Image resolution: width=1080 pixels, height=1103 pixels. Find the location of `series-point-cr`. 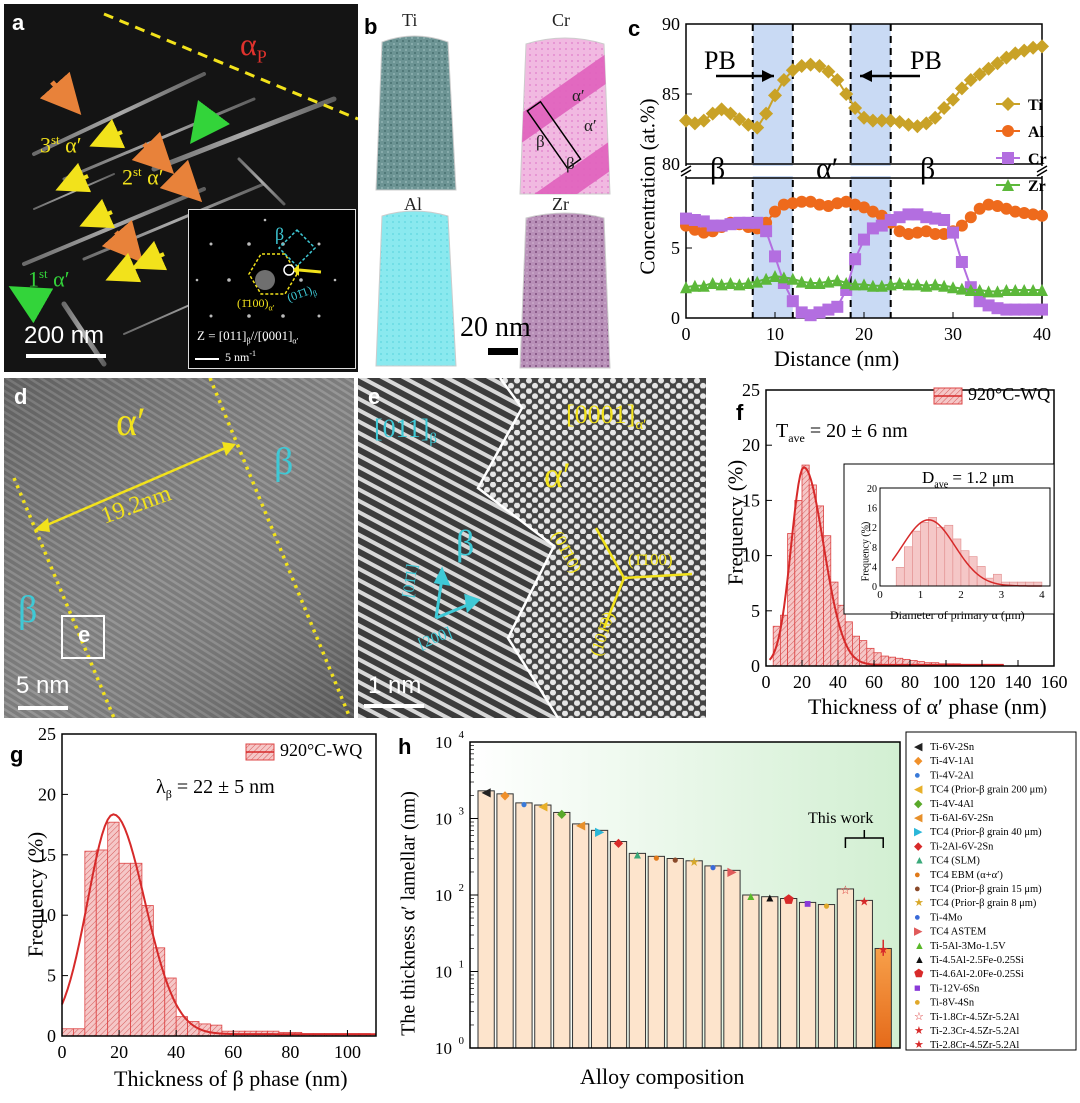

series-point-cr is located at coordinates (775, 256).